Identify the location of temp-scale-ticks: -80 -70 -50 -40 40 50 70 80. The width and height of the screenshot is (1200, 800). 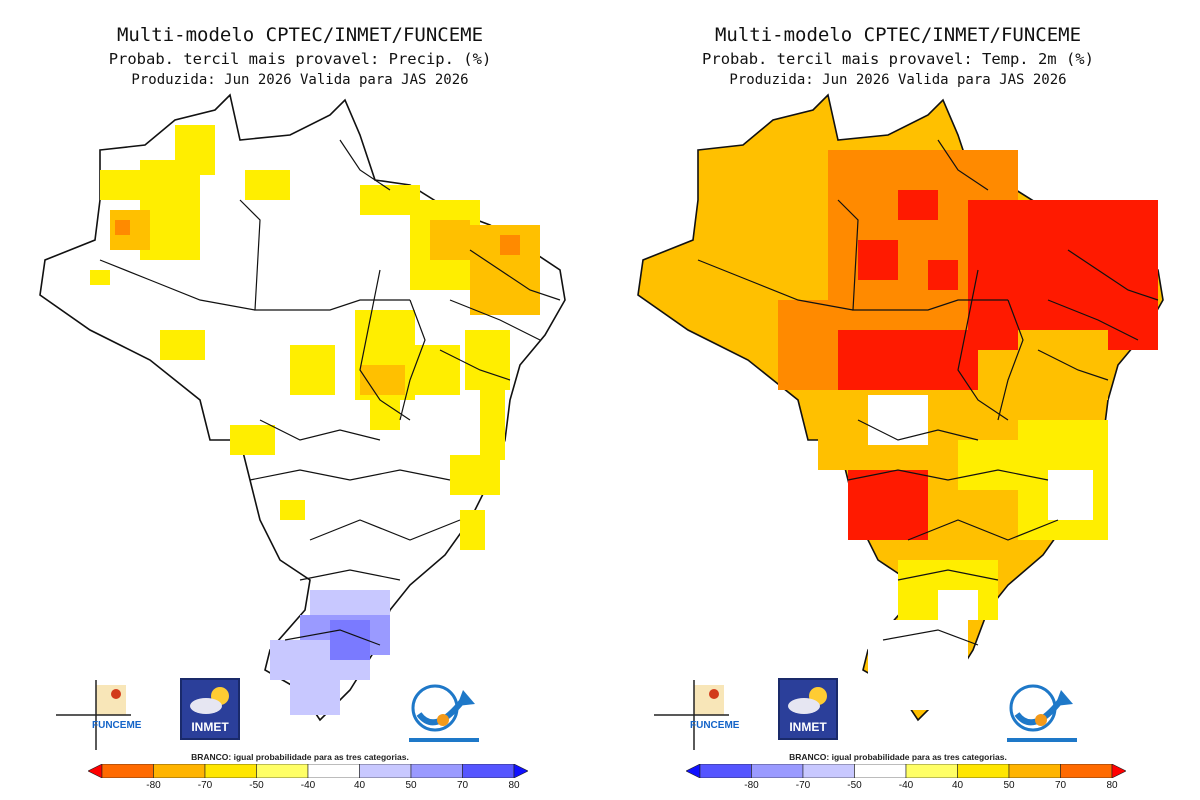
(906, 787).